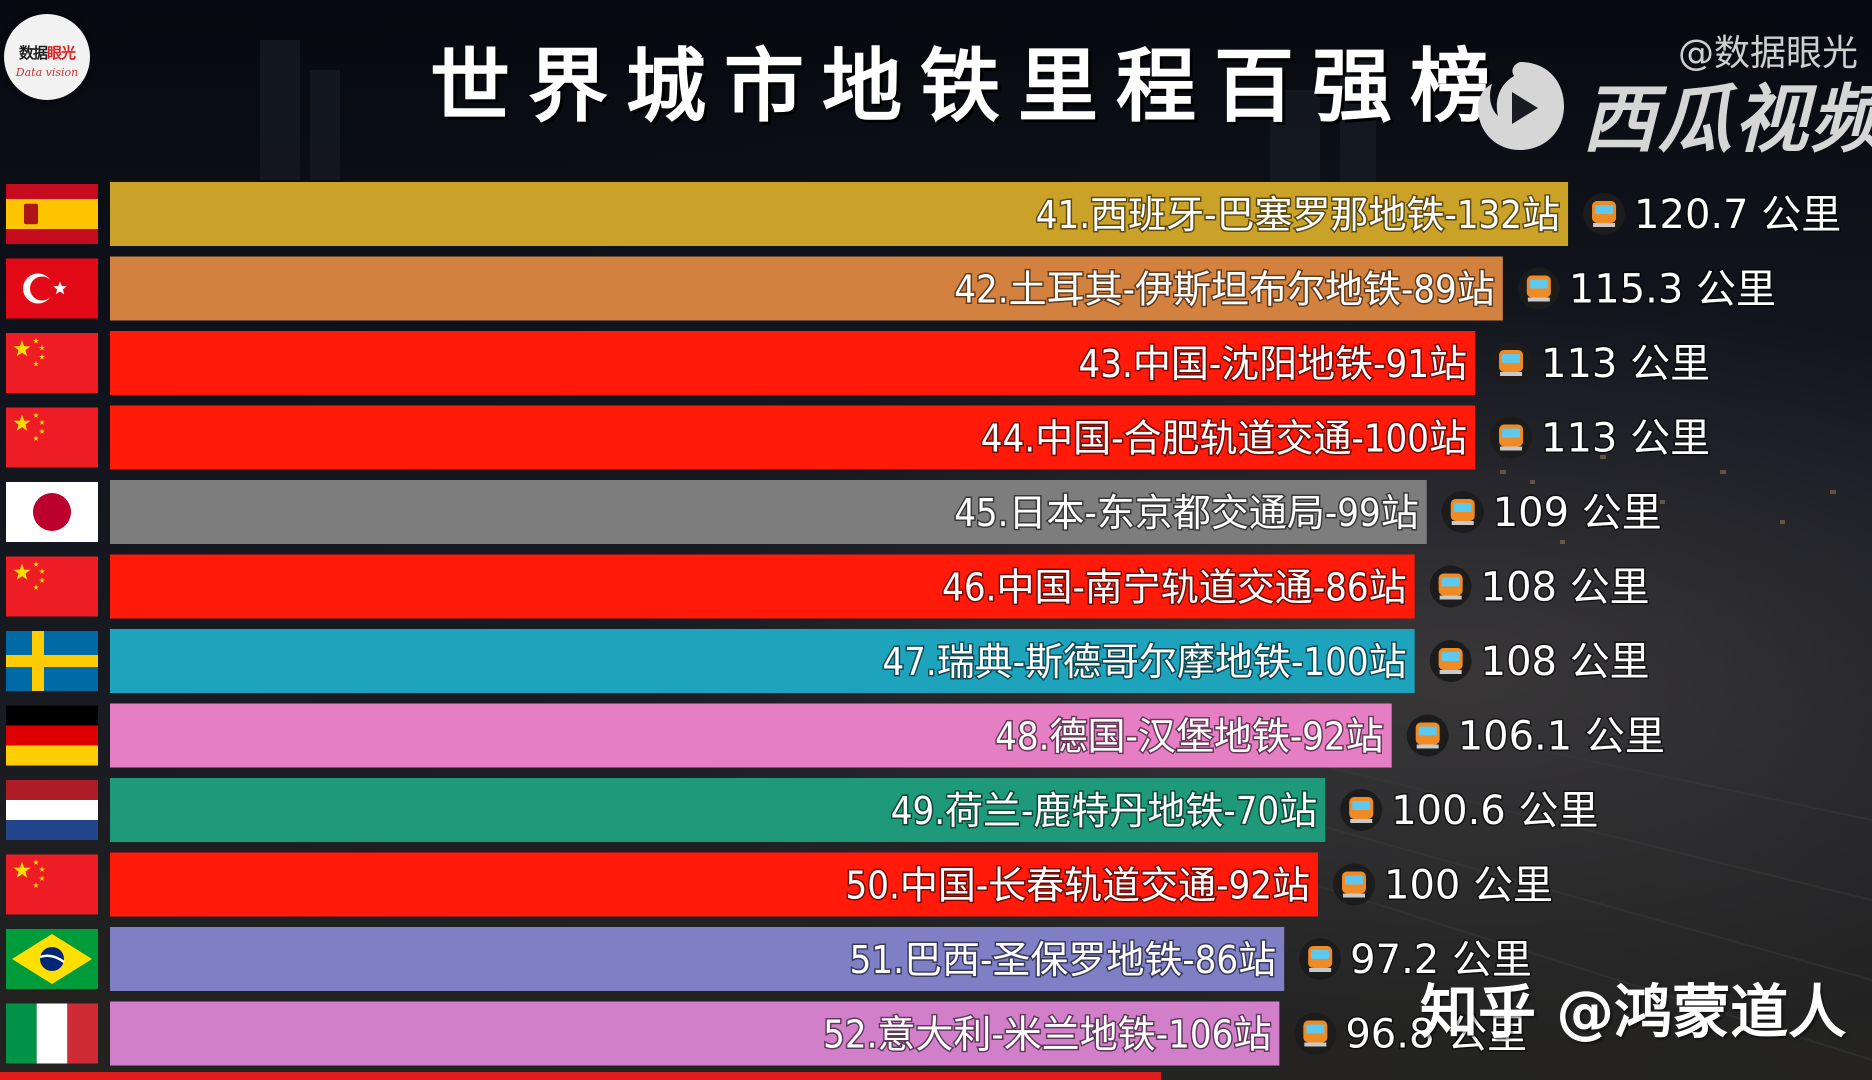 The height and width of the screenshot is (1080, 1872). I want to click on bar-label: 48.德国-汉堡地铁-92站, so click(1189, 737).